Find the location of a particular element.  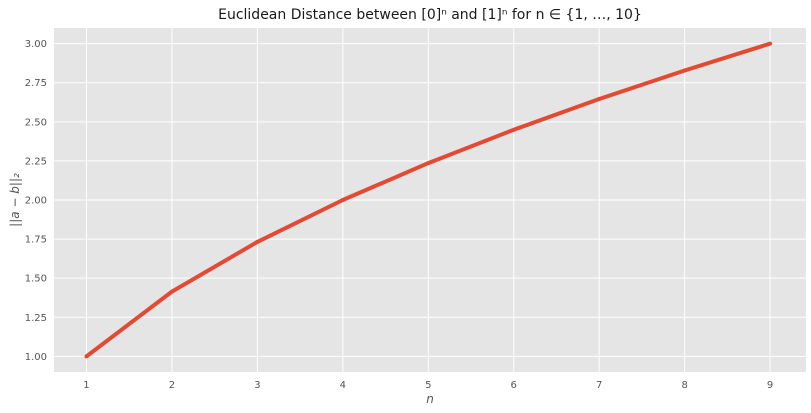

x-tick-labels: 1 2 3 4 5 6 7 8 9 is located at coordinates (428, 385).